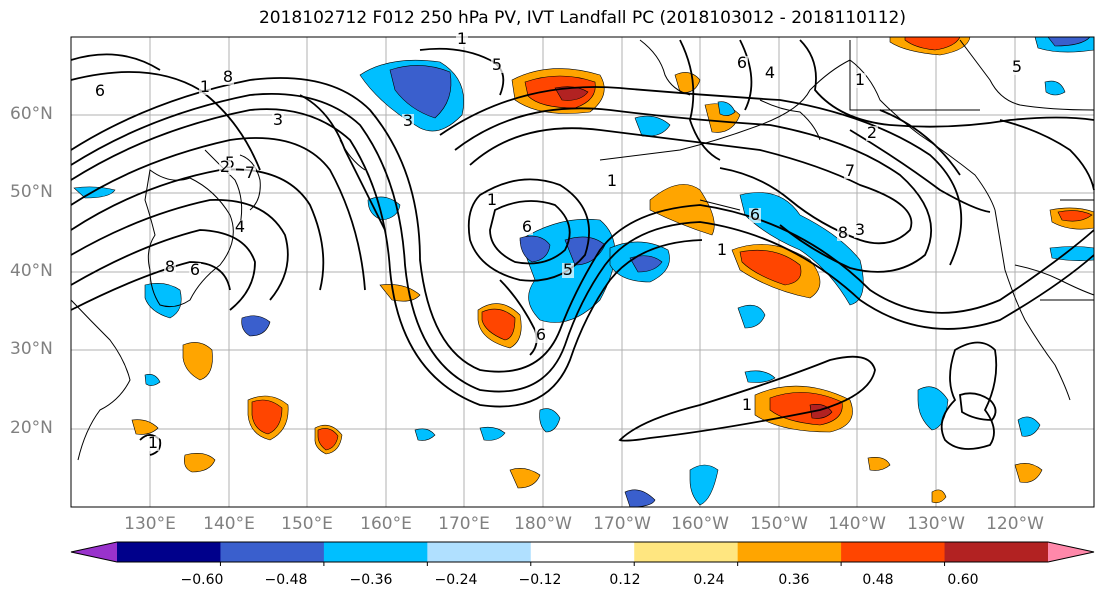  Describe the element at coordinates (963, 580) in the screenshot. I see `colorbar-tick-label: 0.60` at that location.